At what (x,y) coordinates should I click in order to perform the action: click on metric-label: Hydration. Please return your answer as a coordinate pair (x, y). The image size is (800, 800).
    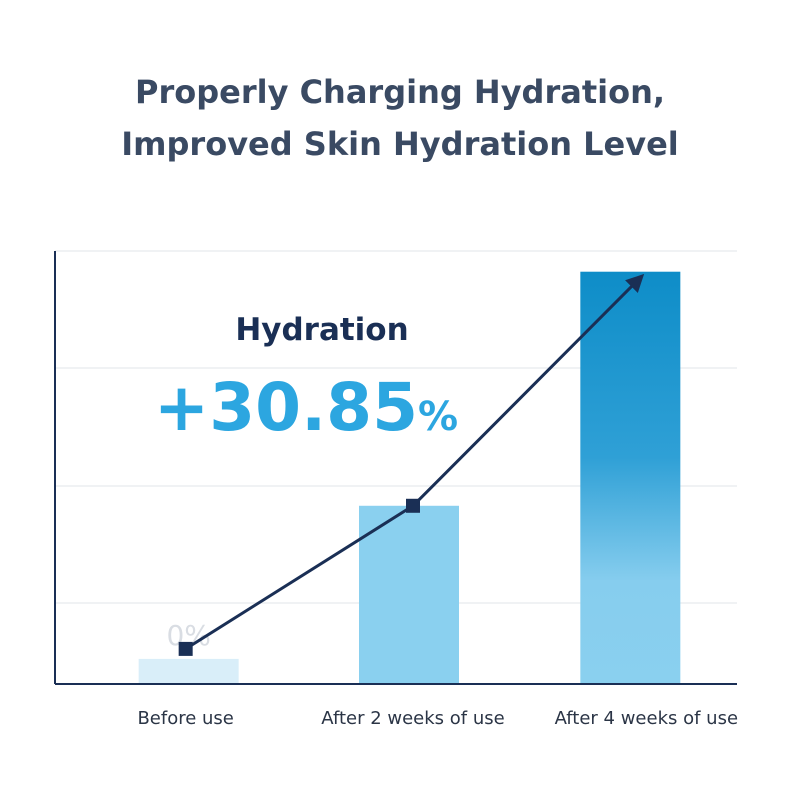
    Looking at the image, I should click on (321, 330).